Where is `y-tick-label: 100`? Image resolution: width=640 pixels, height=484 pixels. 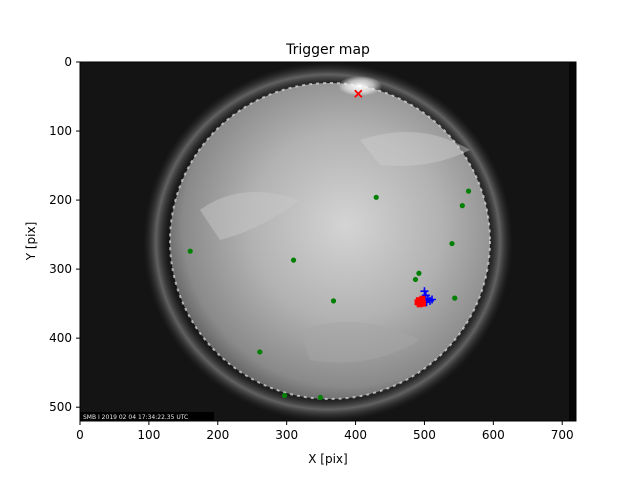
y-tick-label: 100 is located at coordinates (60, 131).